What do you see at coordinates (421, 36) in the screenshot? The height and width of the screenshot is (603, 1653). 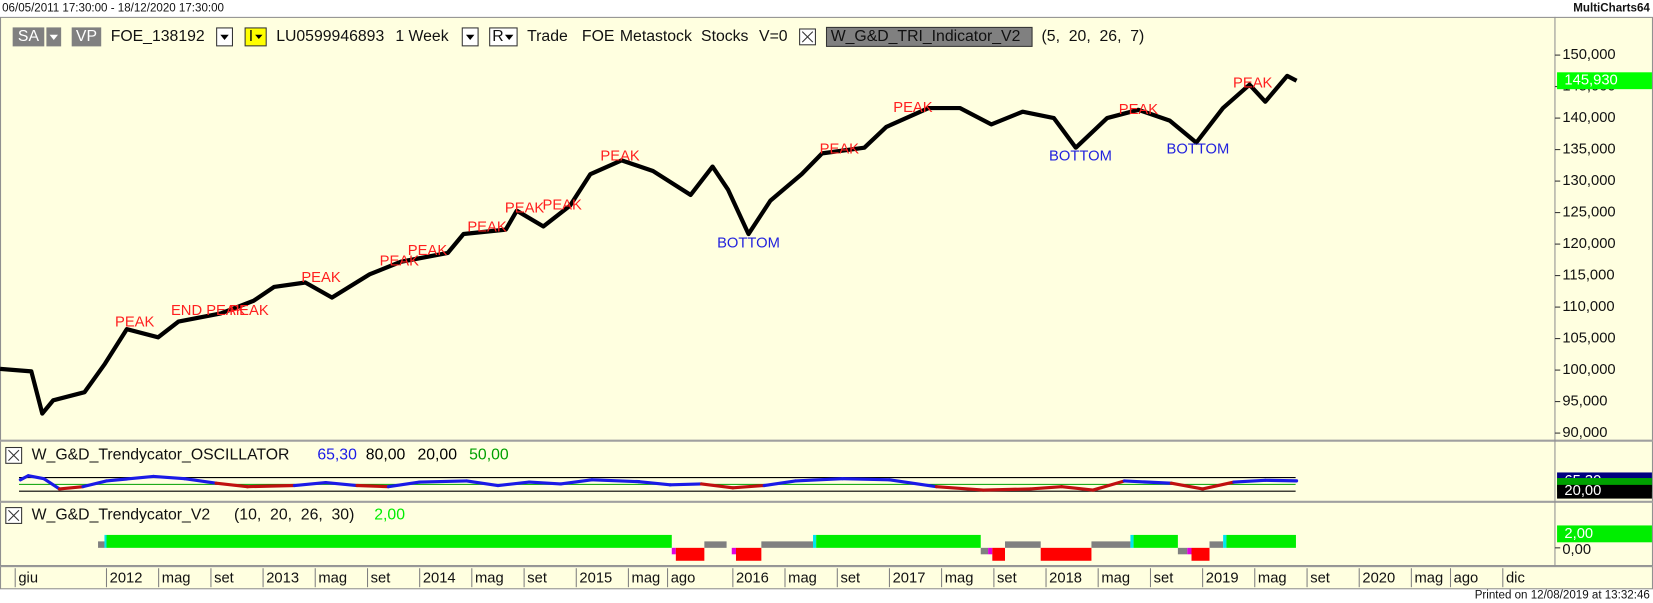 I see `resolution: 1 Week` at bounding box center [421, 36].